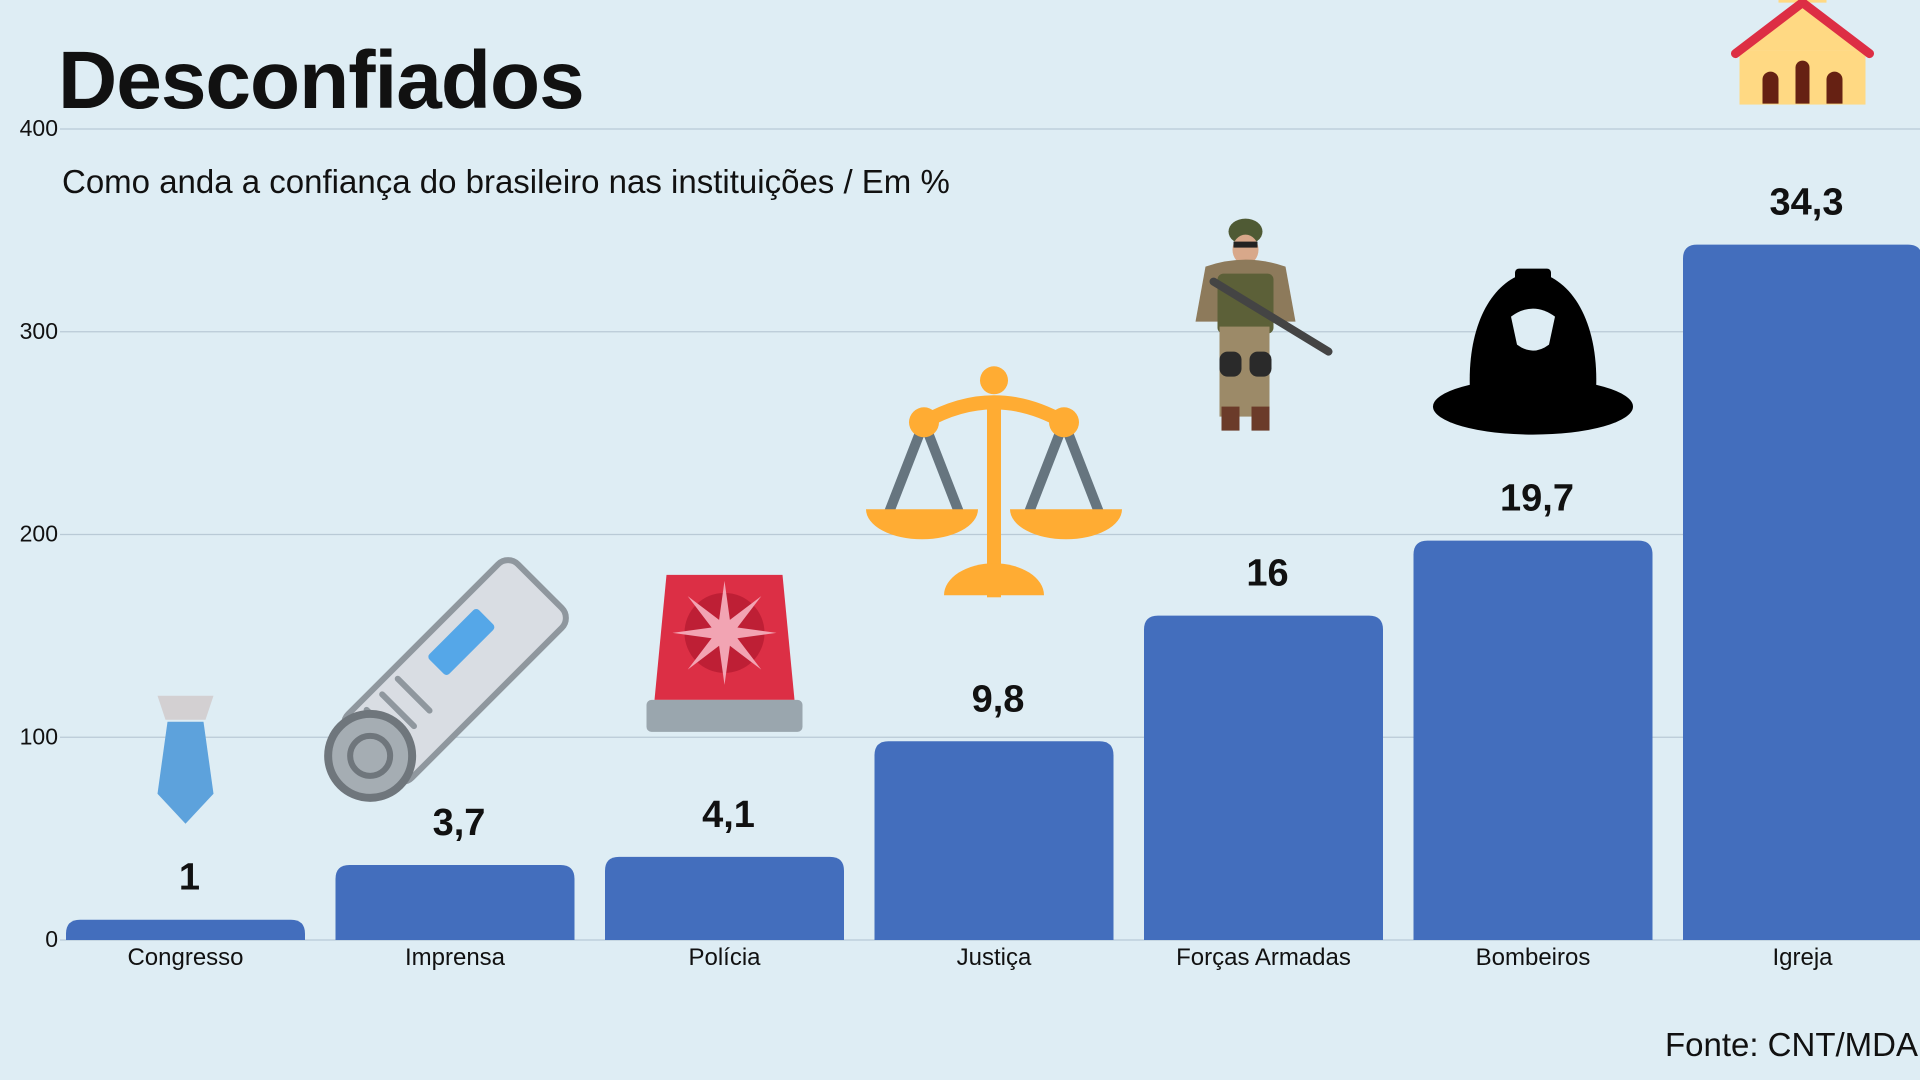  I want to click on soldier-icon, so click(1264, 324).